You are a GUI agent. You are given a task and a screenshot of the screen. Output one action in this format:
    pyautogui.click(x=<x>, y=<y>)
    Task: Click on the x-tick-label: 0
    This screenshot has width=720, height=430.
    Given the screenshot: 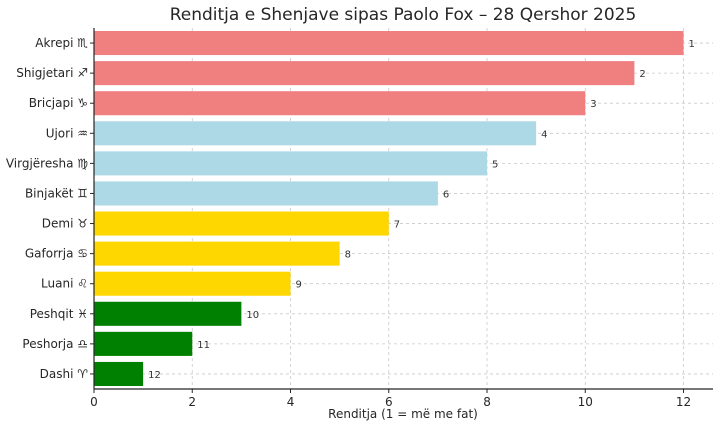 What is the action you would take?
    pyautogui.click(x=94, y=402)
    